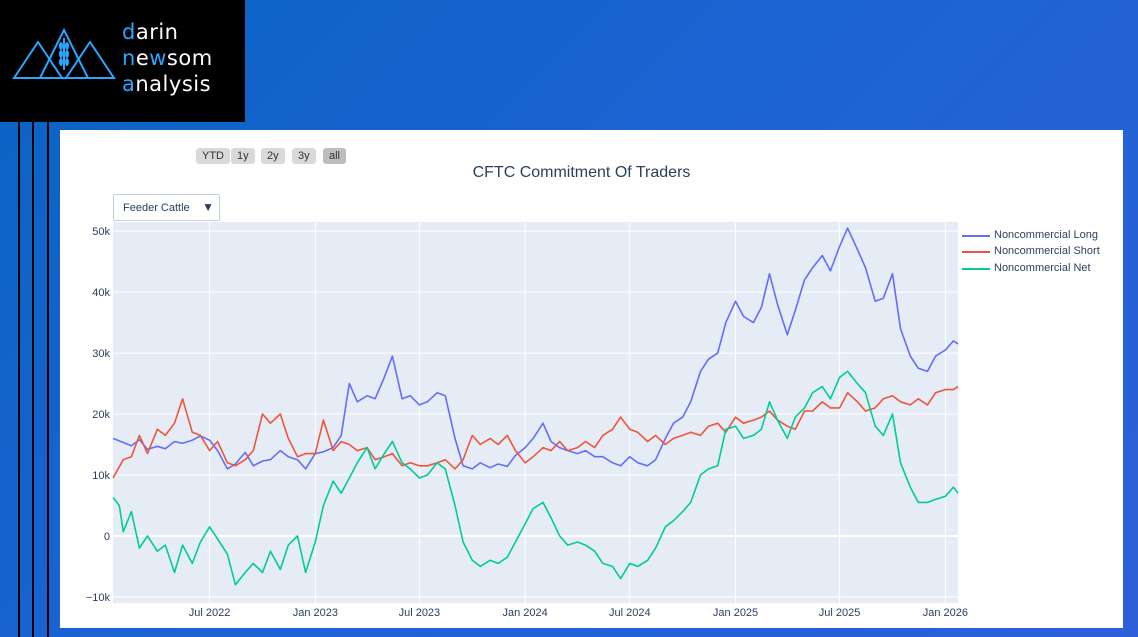 The width and height of the screenshot is (1138, 637). What do you see at coordinates (208, 207) in the screenshot?
I see `dropdown-arrow-icon: ▼` at bounding box center [208, 207].